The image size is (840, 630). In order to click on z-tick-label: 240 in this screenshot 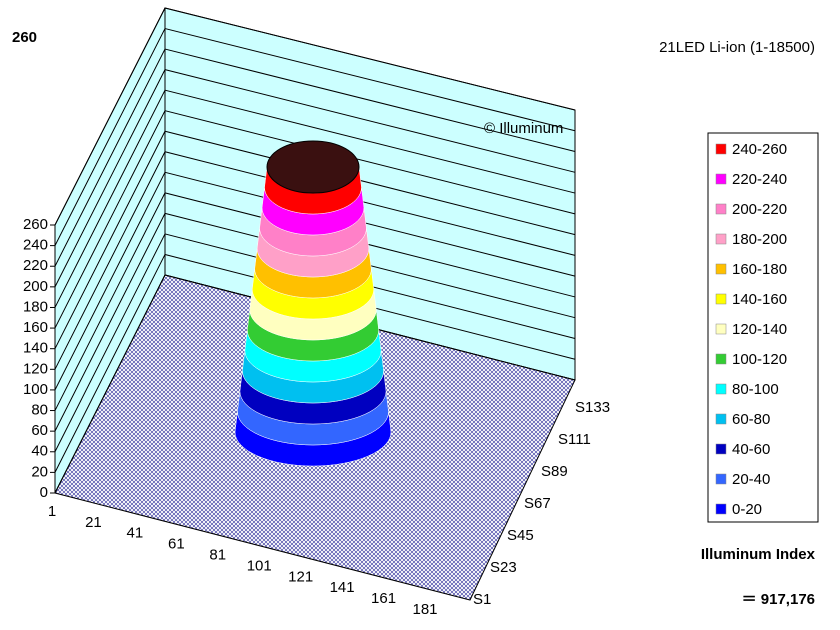, I will do `click(35, 245)`.